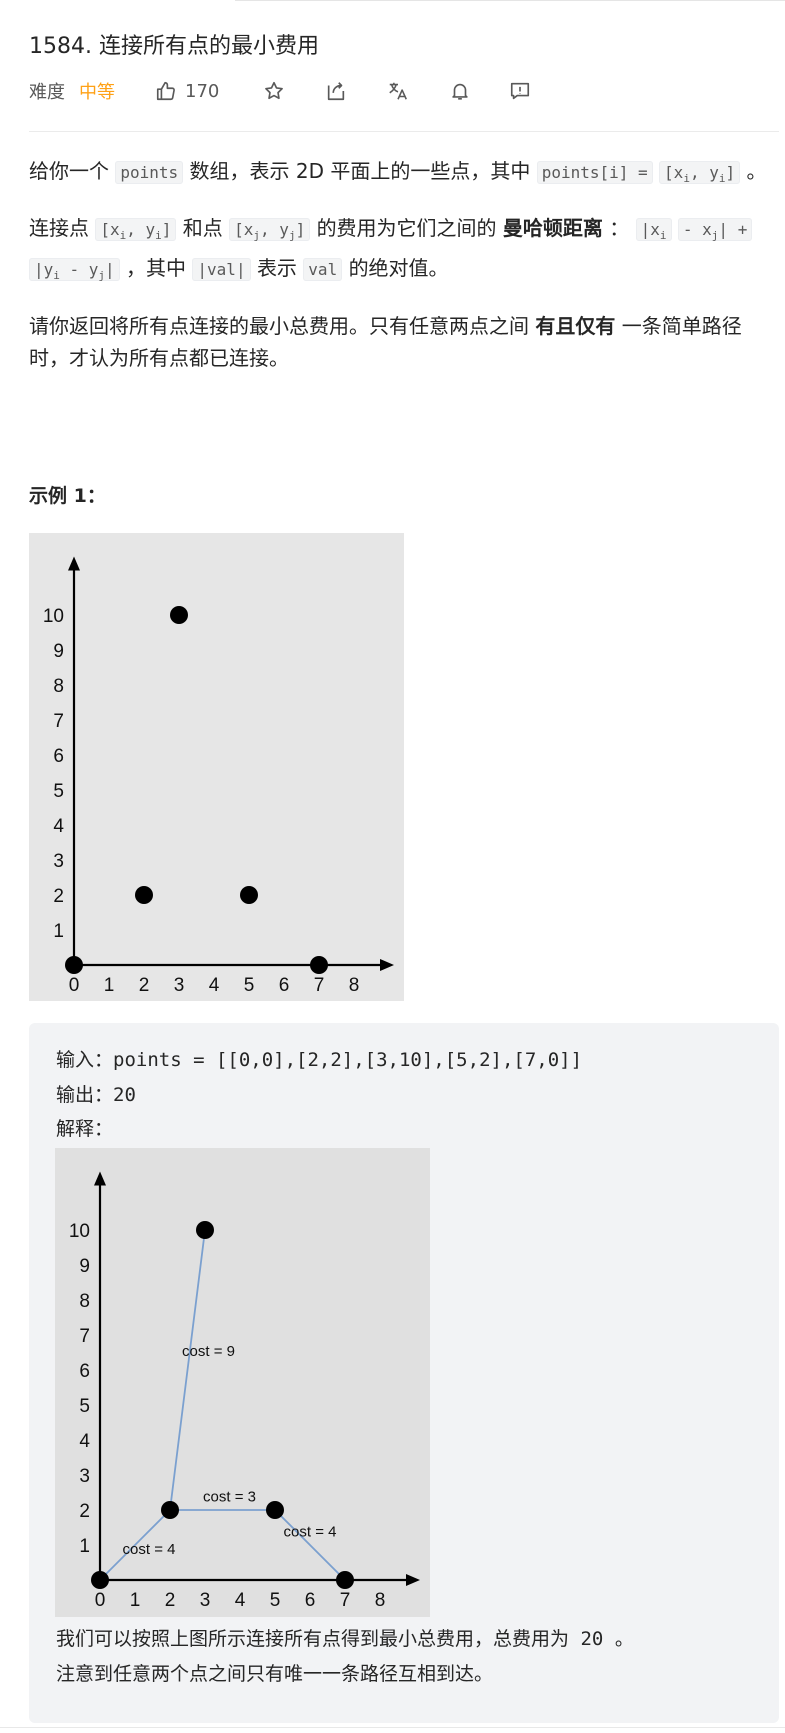  Describe the element at coordinates (715, 236) in the screenshot. I see `code-sub: j` at that location.